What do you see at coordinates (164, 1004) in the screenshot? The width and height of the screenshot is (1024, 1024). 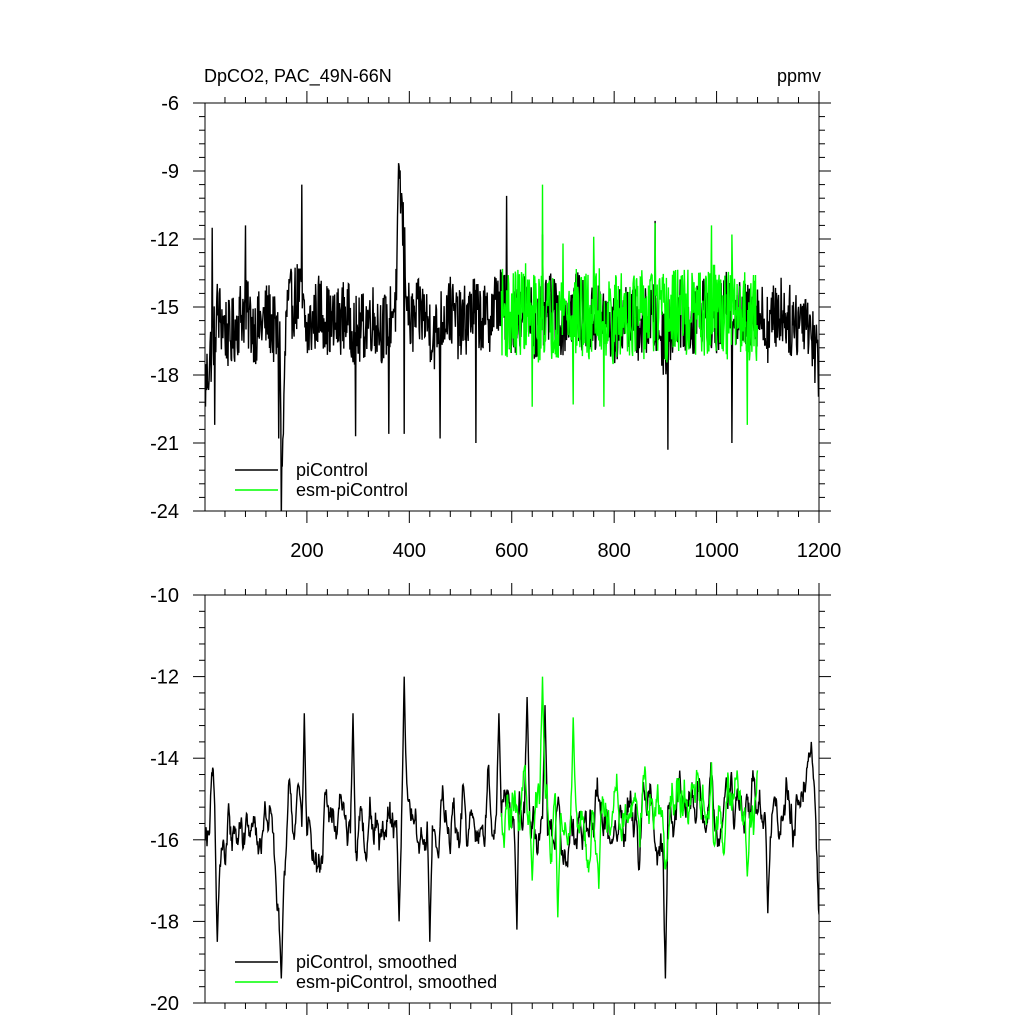 I see `y-tick-label: -20` at bounding box center [164, 1004].